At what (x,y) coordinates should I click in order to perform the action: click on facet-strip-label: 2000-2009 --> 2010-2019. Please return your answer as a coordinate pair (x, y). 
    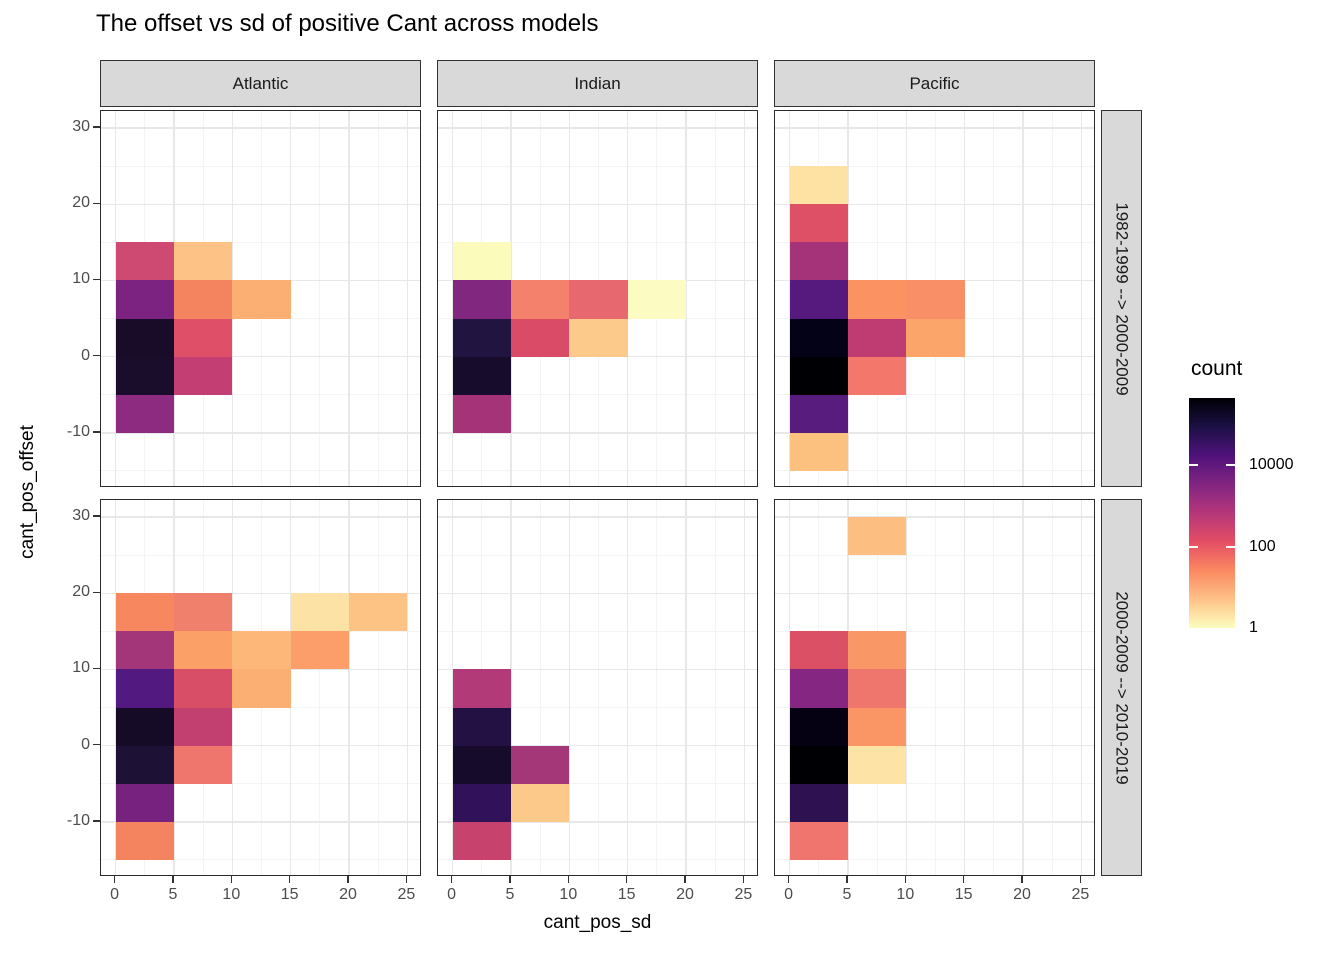
    Looking at the image, I should click on (1122, 687).